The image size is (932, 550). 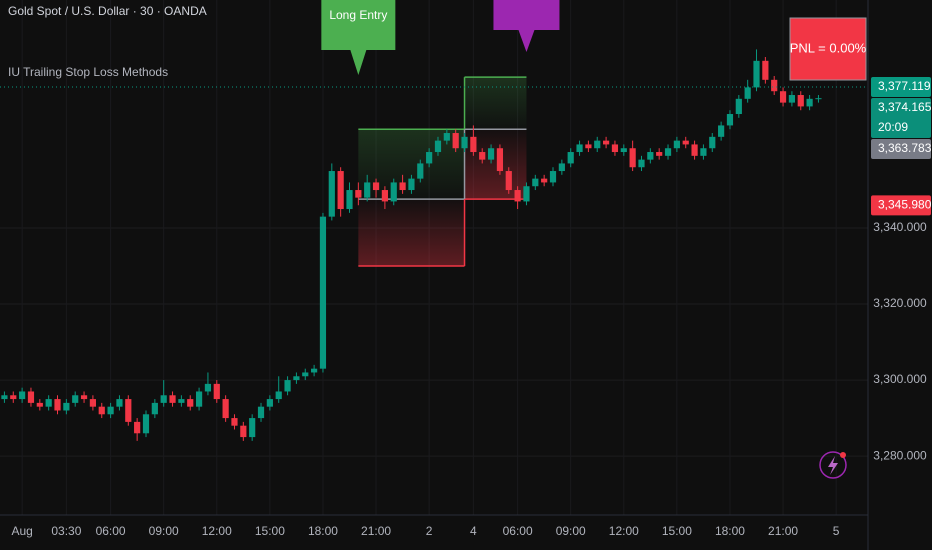 What do you see at coordinates (624, 531) in the screenshot?
I see `x-tick-label: 12:00` at bounding box center [624, 531].